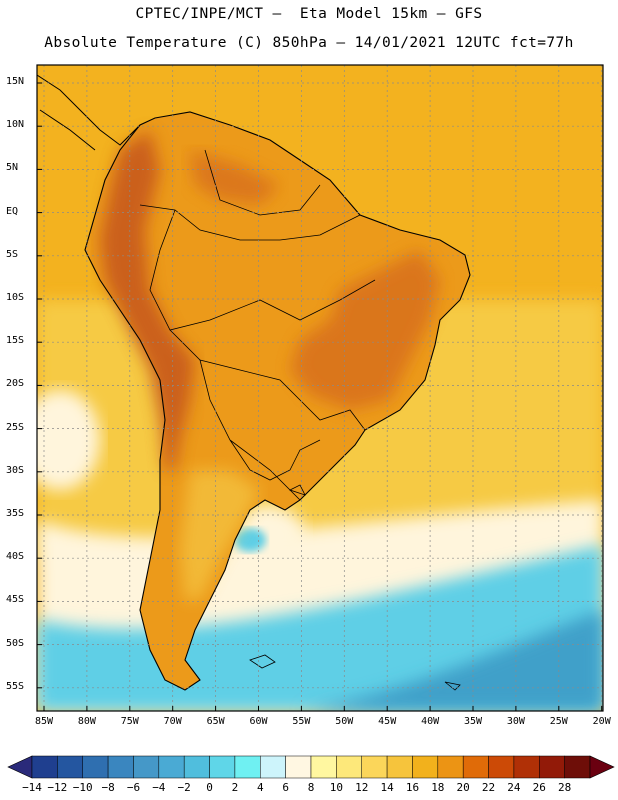 Image resolution: width=618 pixels, height=800 pixels. Describe the element at coordinates (15, 341) in the screenshot. I see `lat-label: 15S` at that location.